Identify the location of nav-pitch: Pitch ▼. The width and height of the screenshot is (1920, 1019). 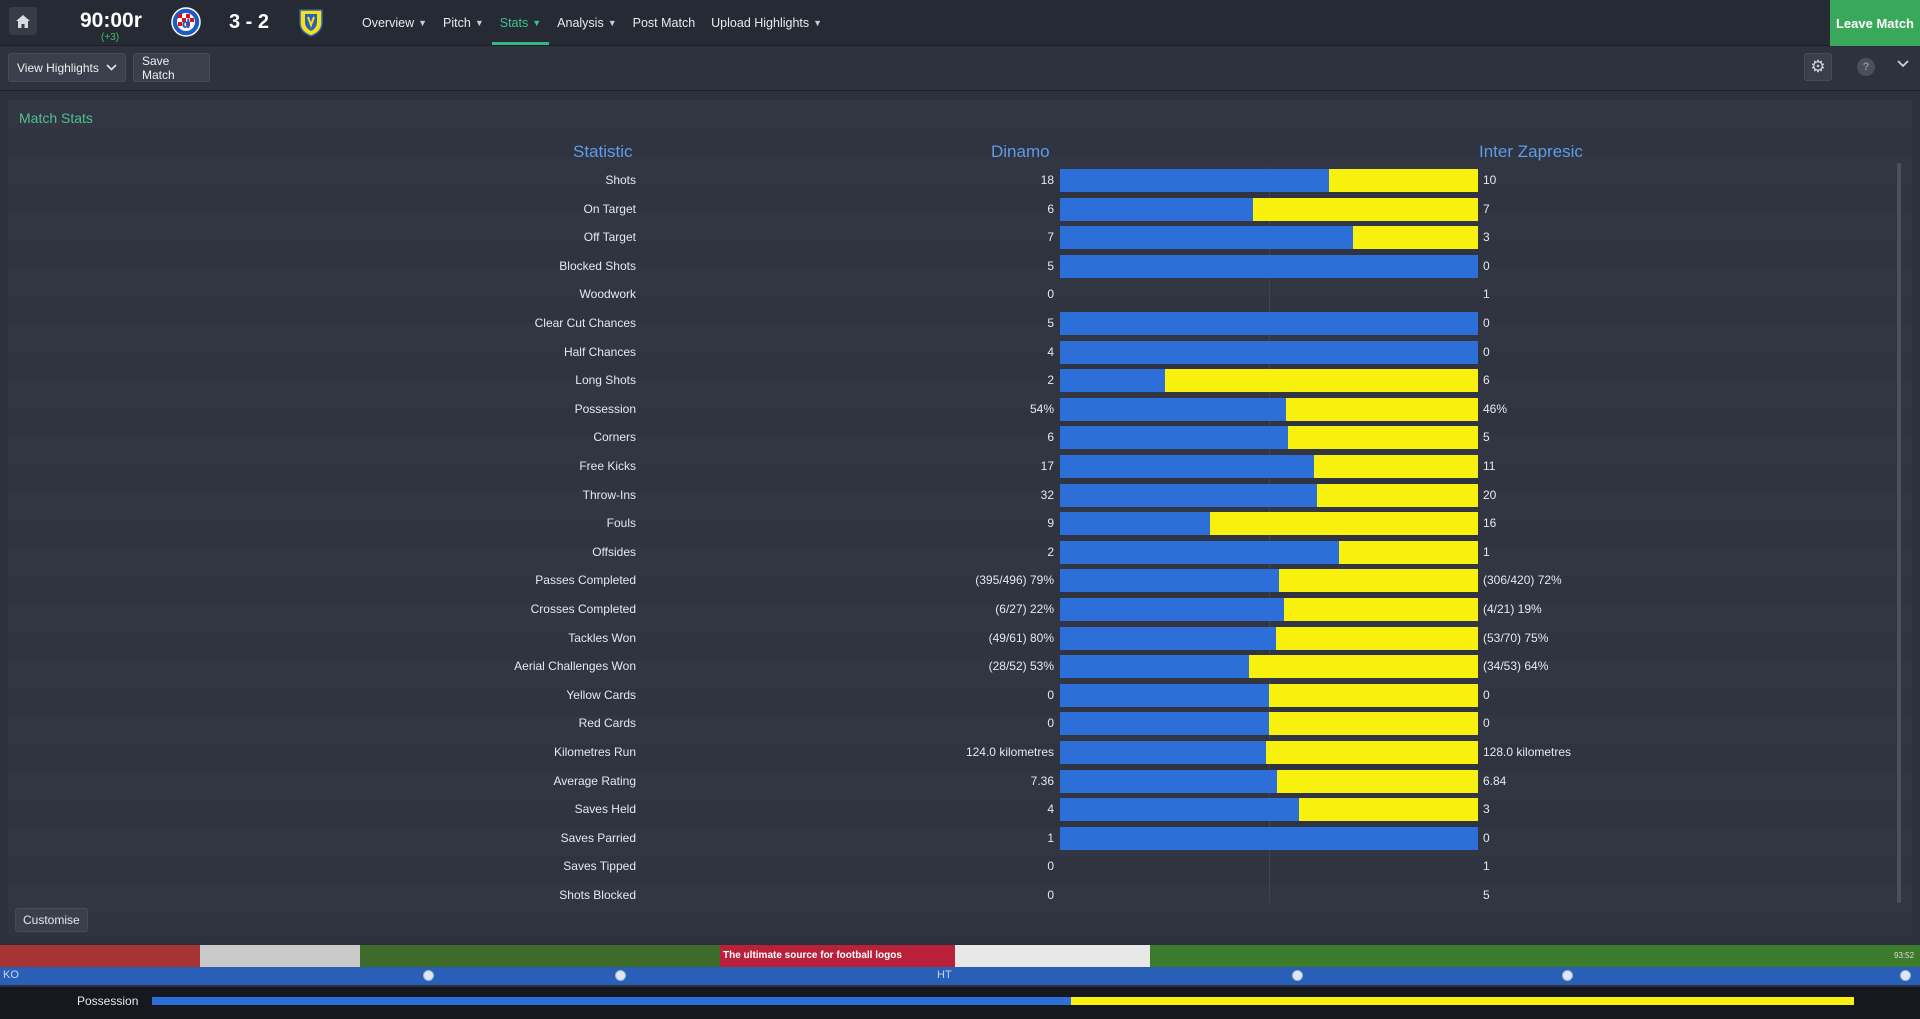
(463, 23).